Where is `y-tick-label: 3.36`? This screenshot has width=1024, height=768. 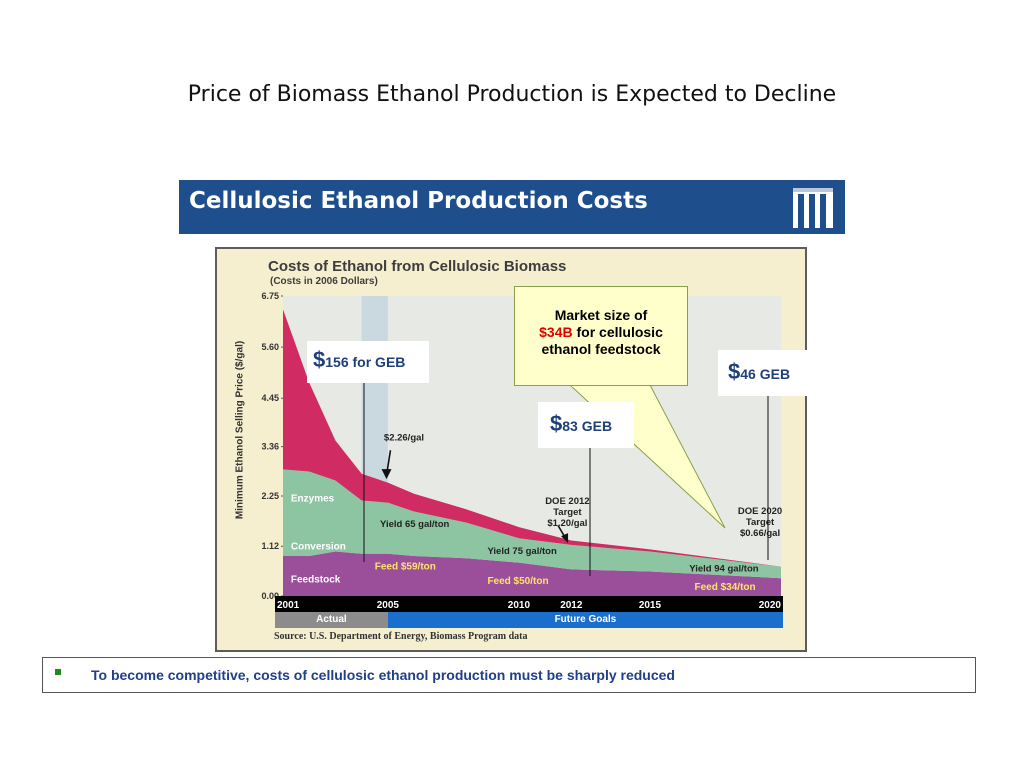
y-tick-label: 3.36 is located at coordinates (270, 447).